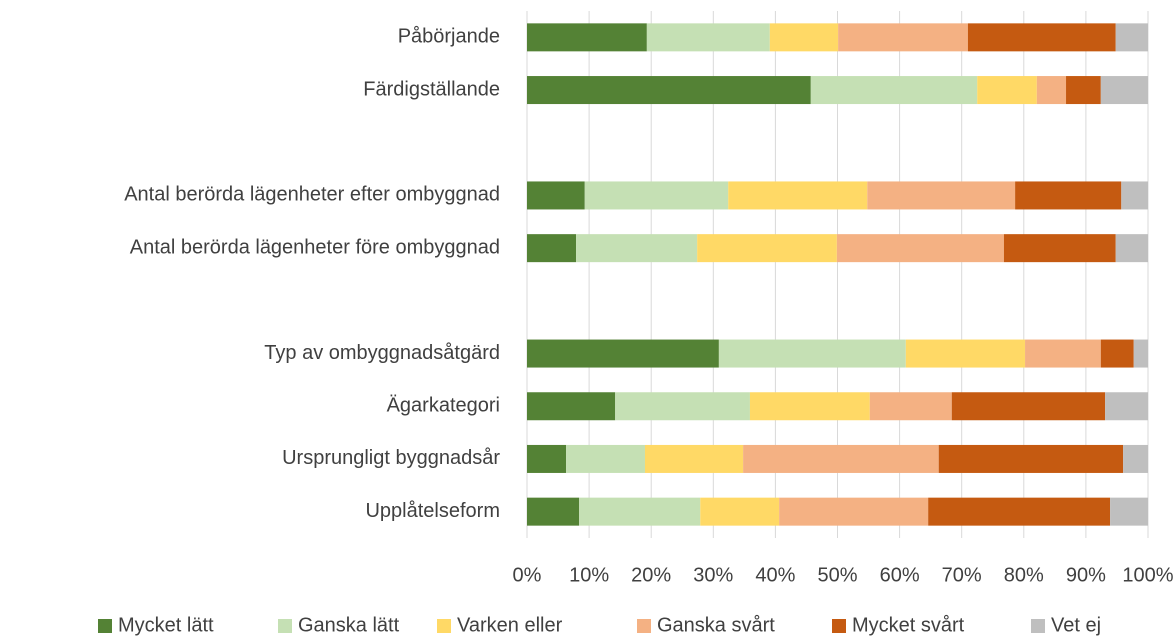  Describe the element at coordinates (391, 458) in the screenshot. I see `y-tick-label: Ursprungligt byggnadsår` at that location.